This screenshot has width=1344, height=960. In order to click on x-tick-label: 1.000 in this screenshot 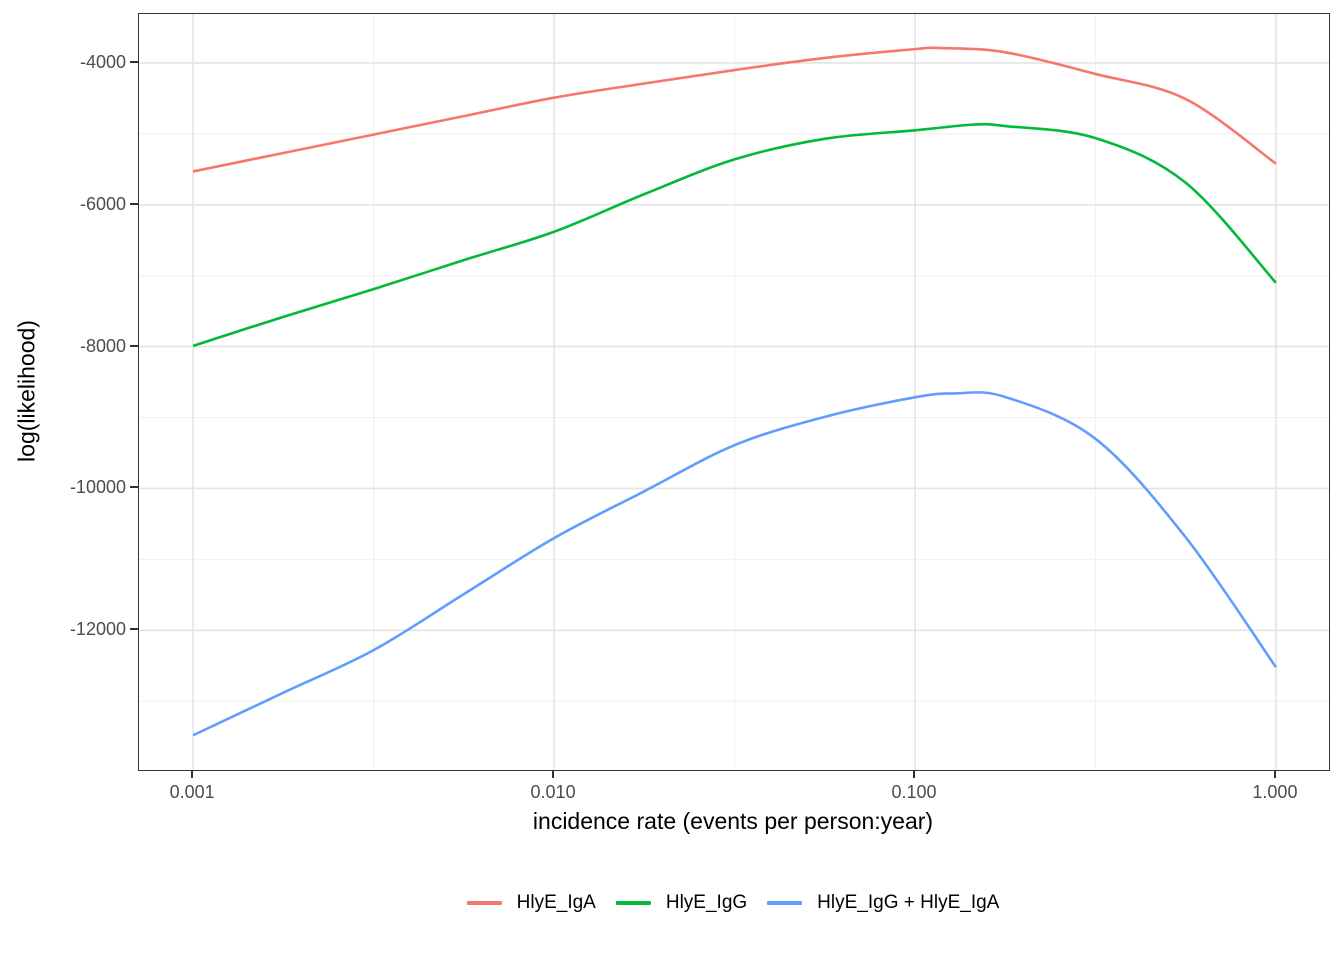, I will do `click(1275, 792)`.